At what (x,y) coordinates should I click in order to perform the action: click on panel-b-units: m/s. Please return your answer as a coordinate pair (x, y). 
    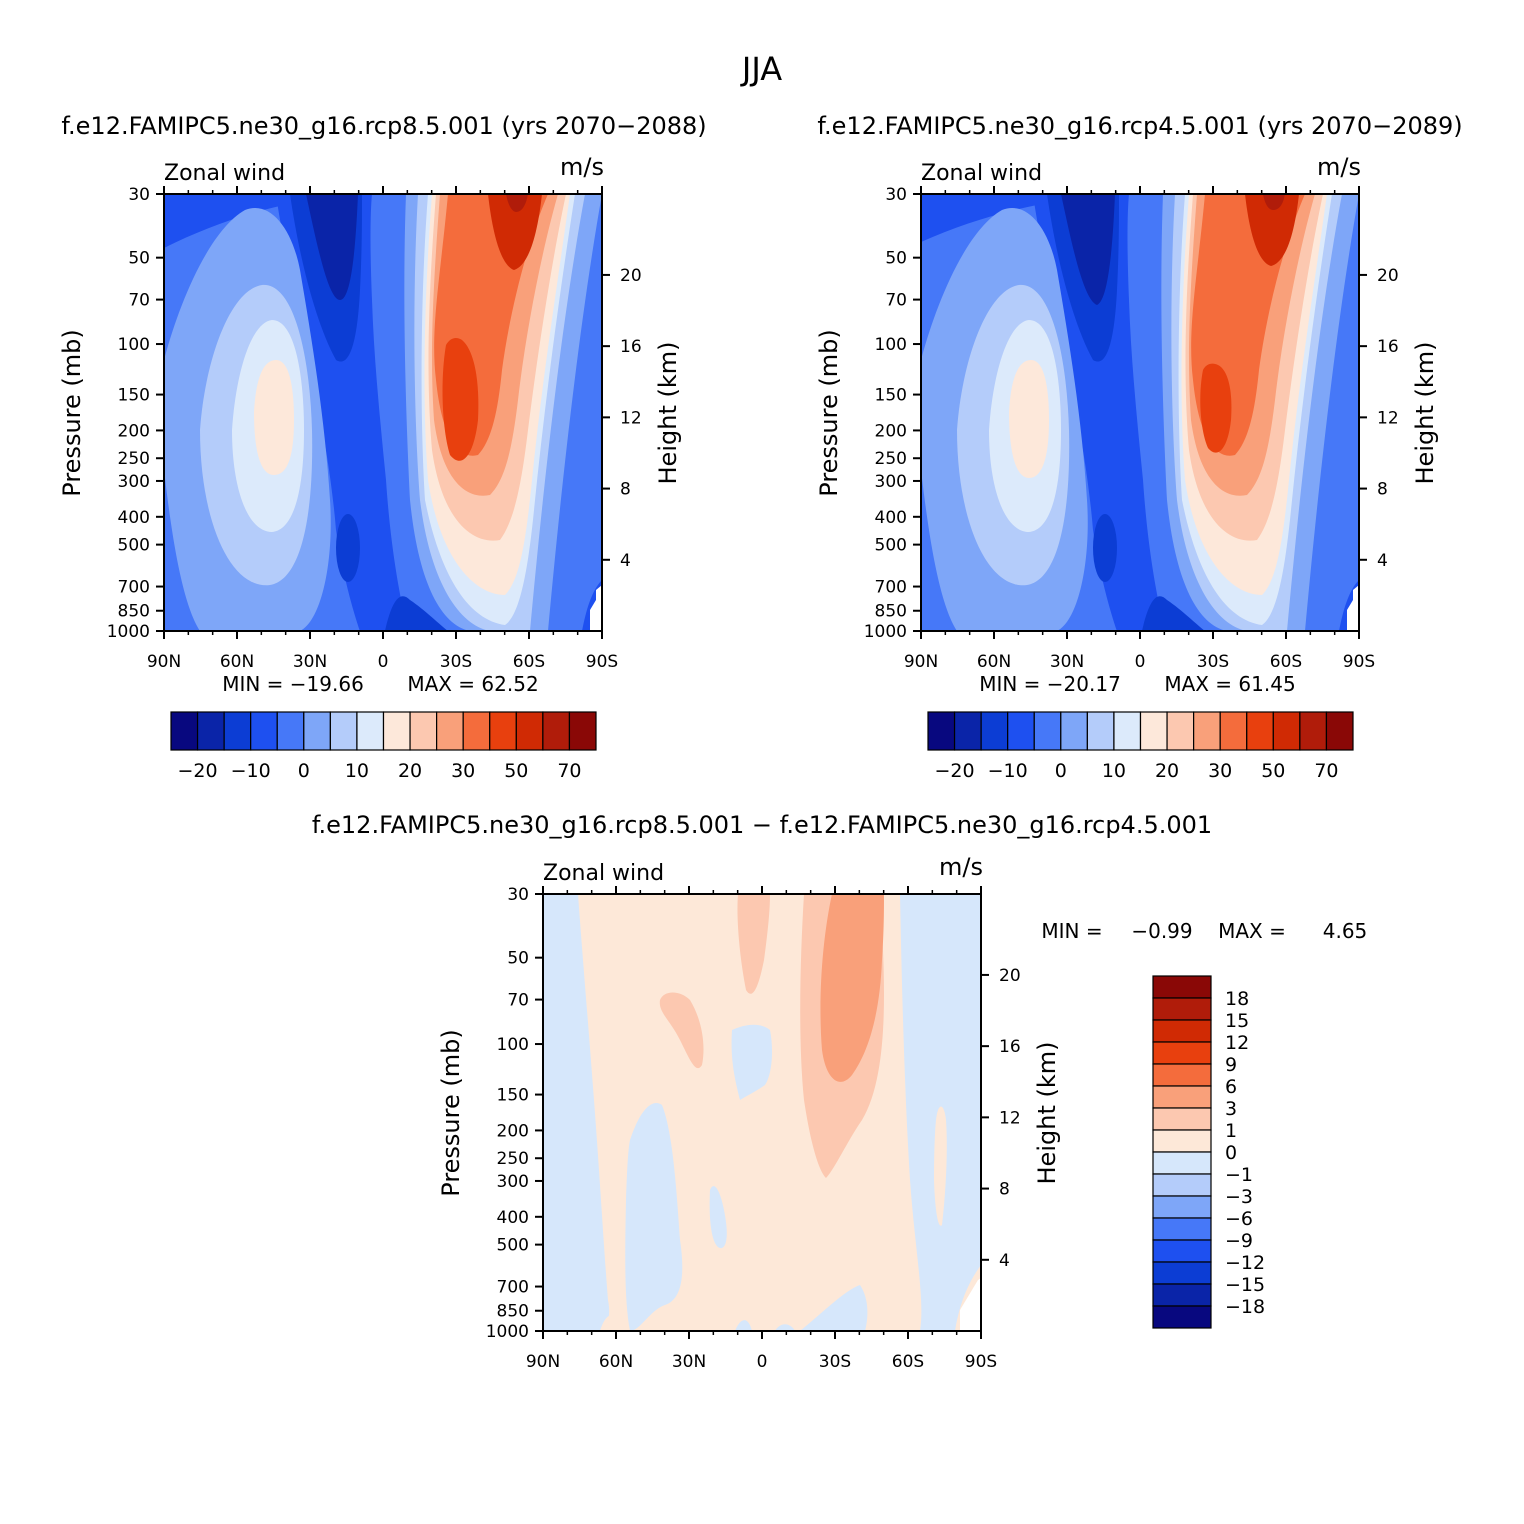
    Looking at the image, I should click on (1339, 167).